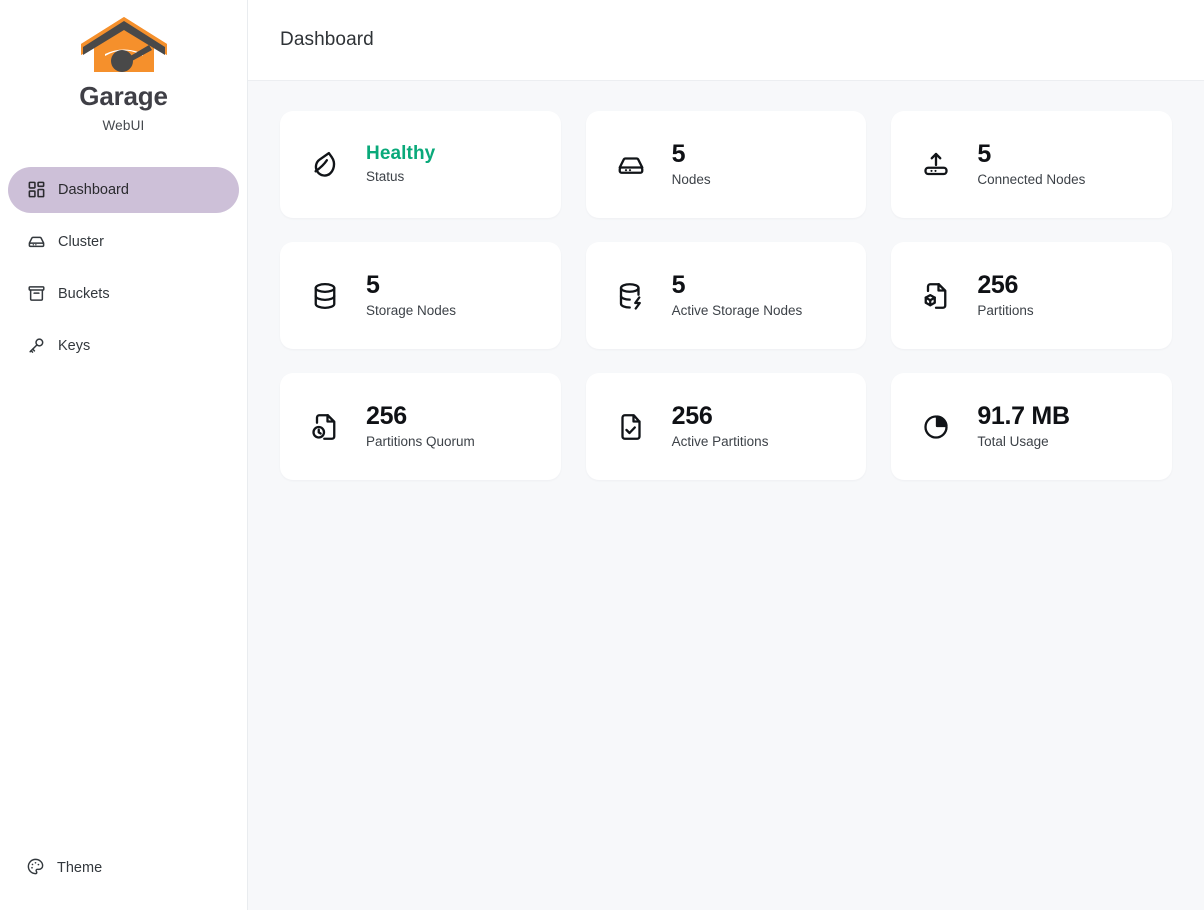 This screenshot has width=1204, height=910. What do you see at coordinates (81, 241) in the screenshot?
I see `sidebar-item-label: Cluster` at bounding box center [81, 241].